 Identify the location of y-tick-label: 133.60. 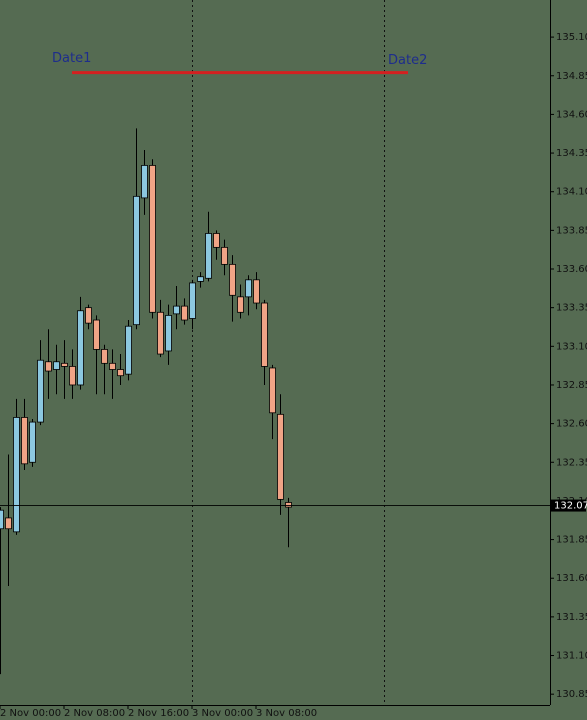
(571, 269).